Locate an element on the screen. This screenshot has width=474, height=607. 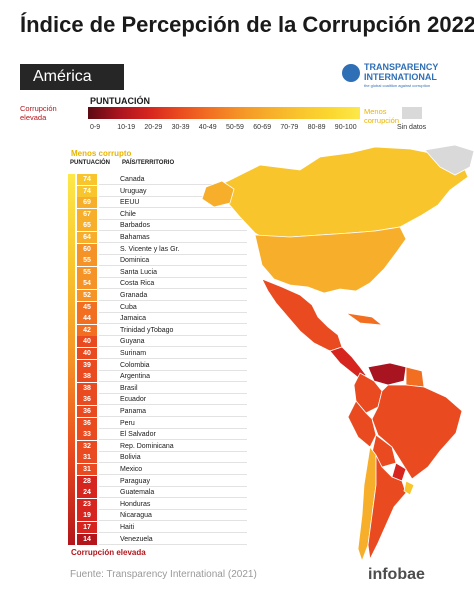
table-row: 74 Canada is located at coordinates (162, 179).